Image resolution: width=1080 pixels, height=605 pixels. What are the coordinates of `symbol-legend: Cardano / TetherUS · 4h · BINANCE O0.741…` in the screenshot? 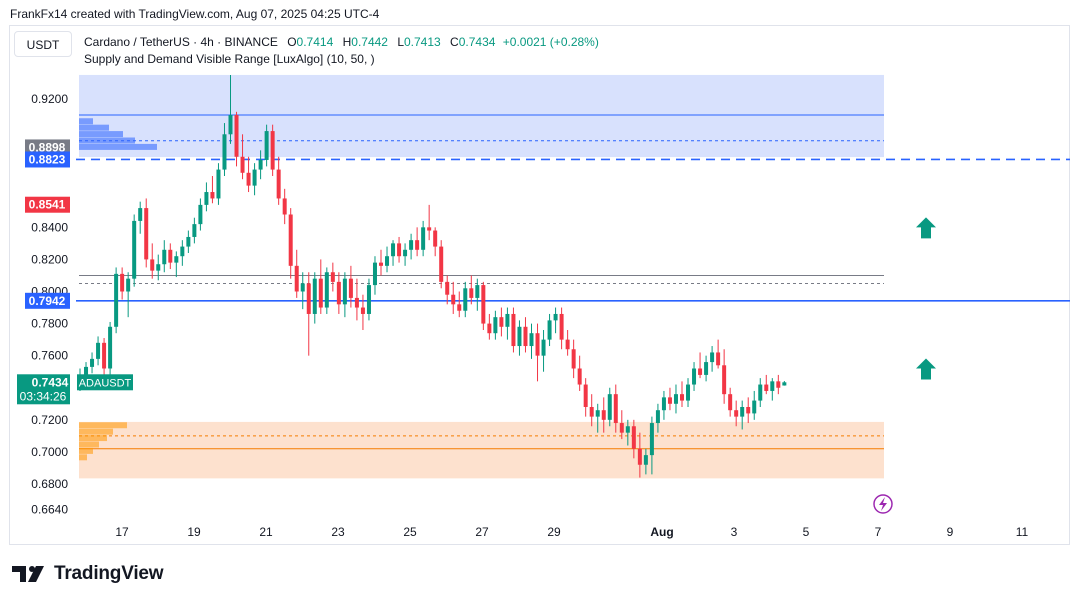 It's located at (341, 42).